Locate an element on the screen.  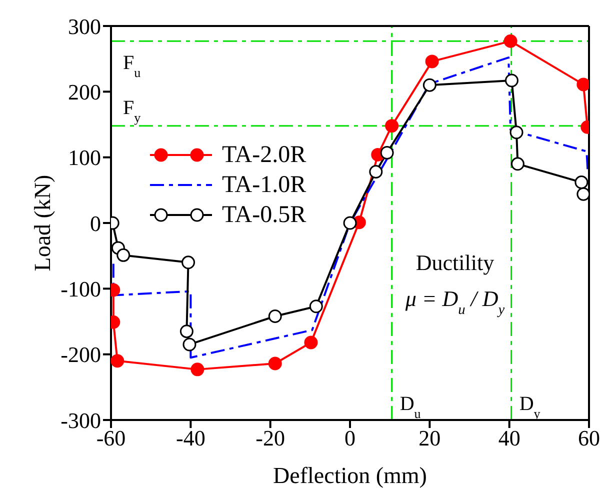
legend-label: TA-2.0R is located at coordinates (264, 155).